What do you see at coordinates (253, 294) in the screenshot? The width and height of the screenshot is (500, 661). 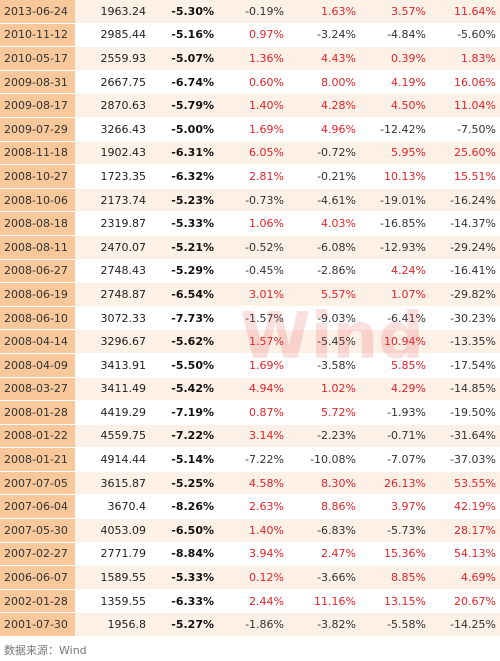 I see `value-cell: 3.01%` at bounding box center [253, 294].